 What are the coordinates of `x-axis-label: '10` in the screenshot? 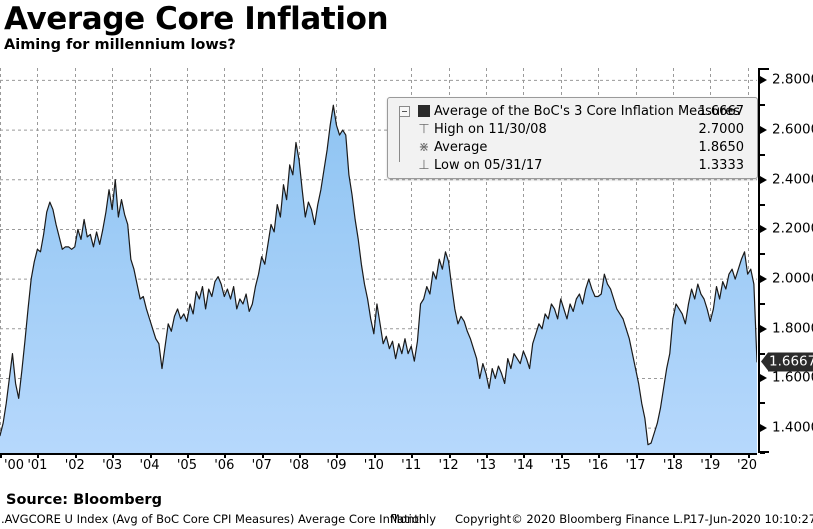 It's located at (373, 465).